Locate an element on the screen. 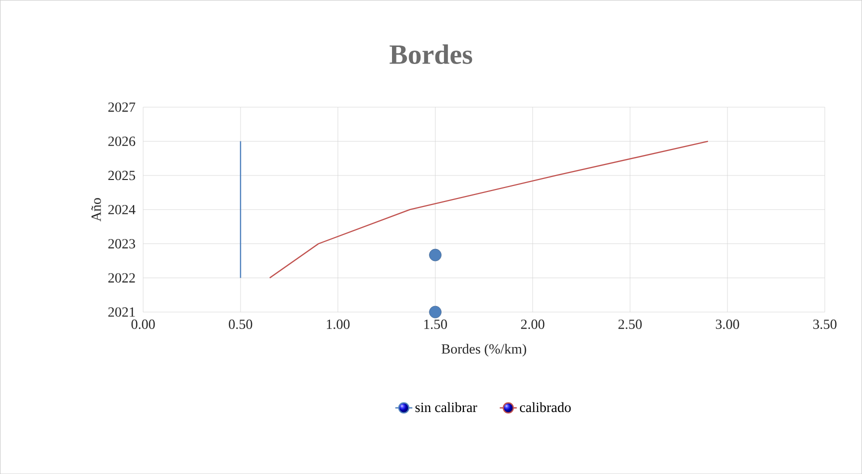 The height and width of the screenshot is (474, 862). y-tick-label: 2027 is located at coordinates (122, 107).